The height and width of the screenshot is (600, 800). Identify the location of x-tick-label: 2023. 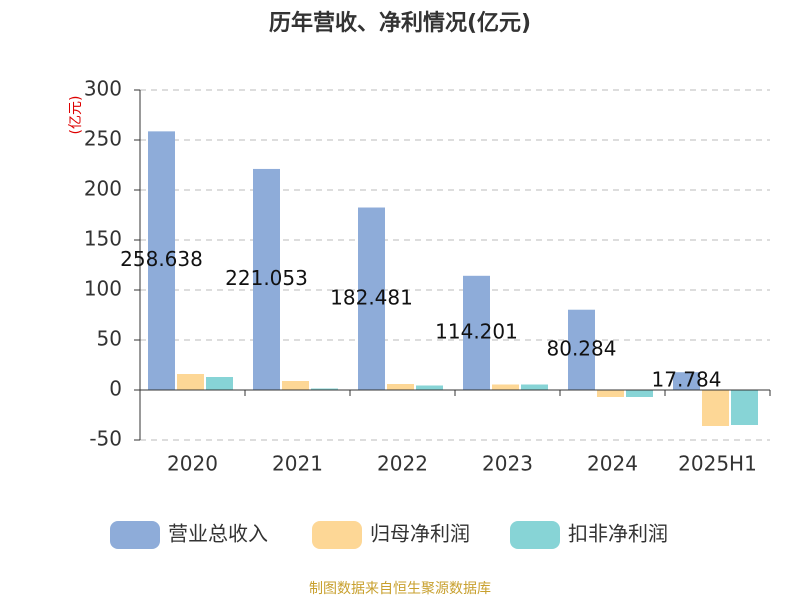
(507, 464).